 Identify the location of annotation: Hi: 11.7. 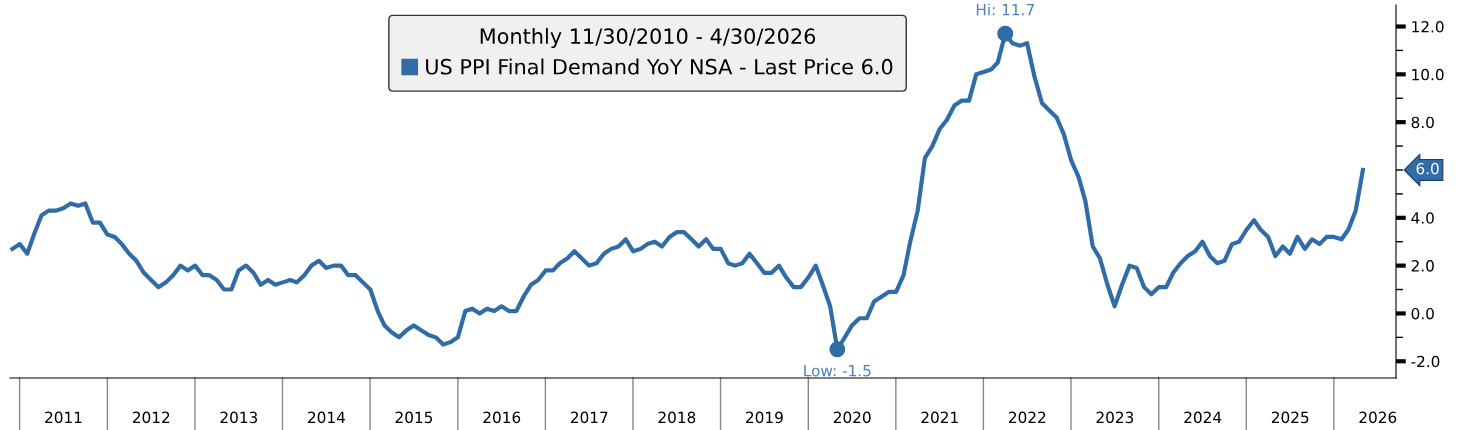
(1005, 9).